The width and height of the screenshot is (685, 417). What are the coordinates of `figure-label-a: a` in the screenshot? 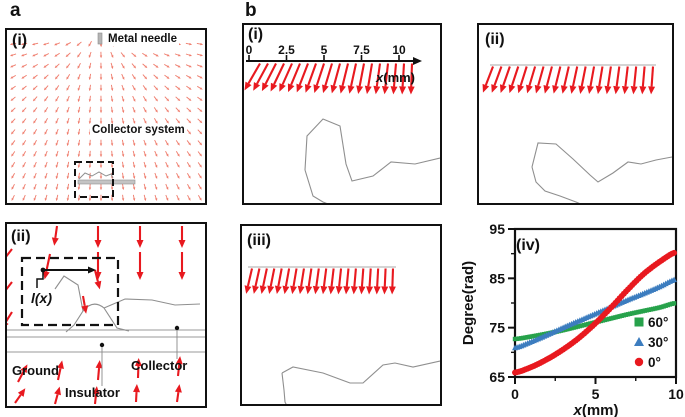 It's located at (15, 10).